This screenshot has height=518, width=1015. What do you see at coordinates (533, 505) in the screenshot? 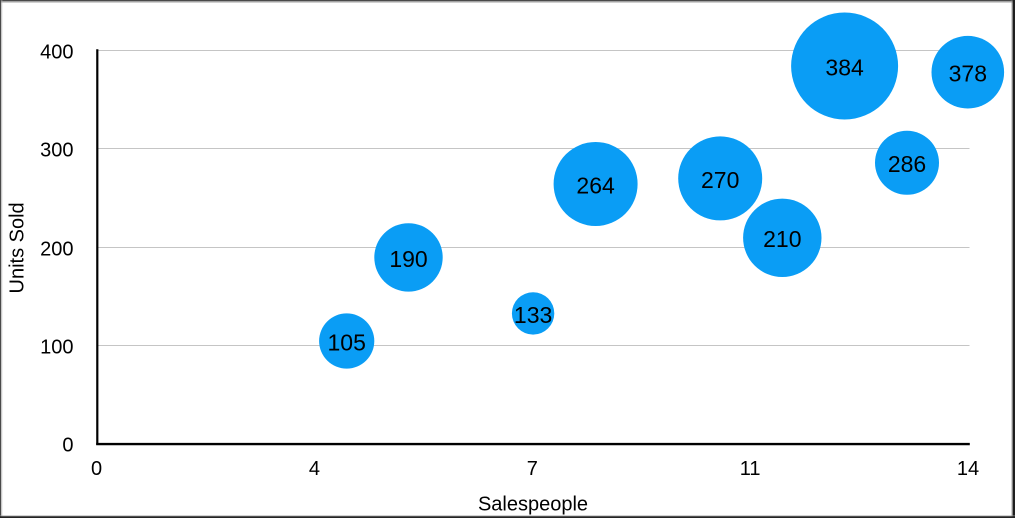
I see `svg-text: Salespeople` at bounding box center [533, 505].